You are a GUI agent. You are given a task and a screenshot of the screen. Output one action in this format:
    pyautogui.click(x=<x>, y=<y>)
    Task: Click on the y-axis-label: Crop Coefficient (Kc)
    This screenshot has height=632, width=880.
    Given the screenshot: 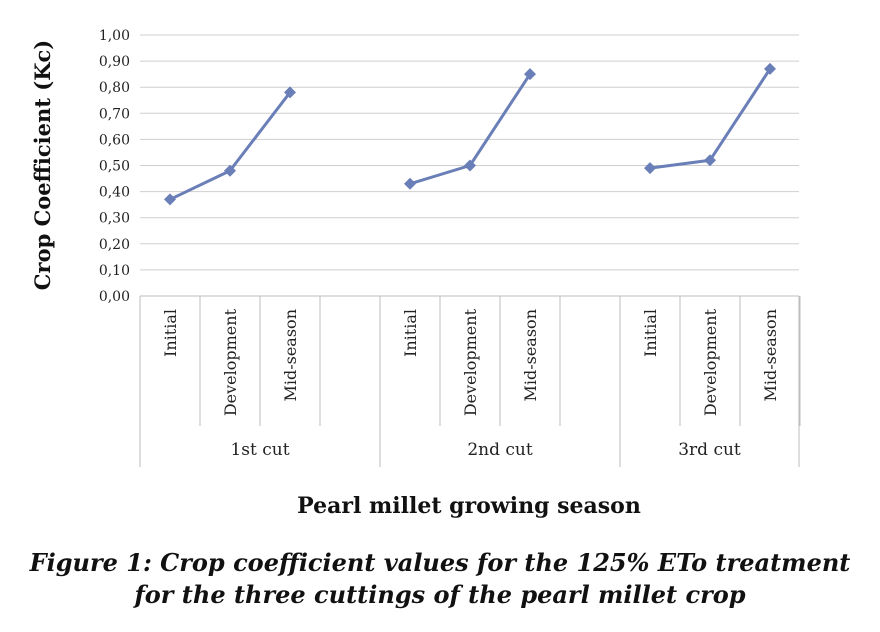 What is the action you would take?
    pyautogui.click(x=42, y=165)
    